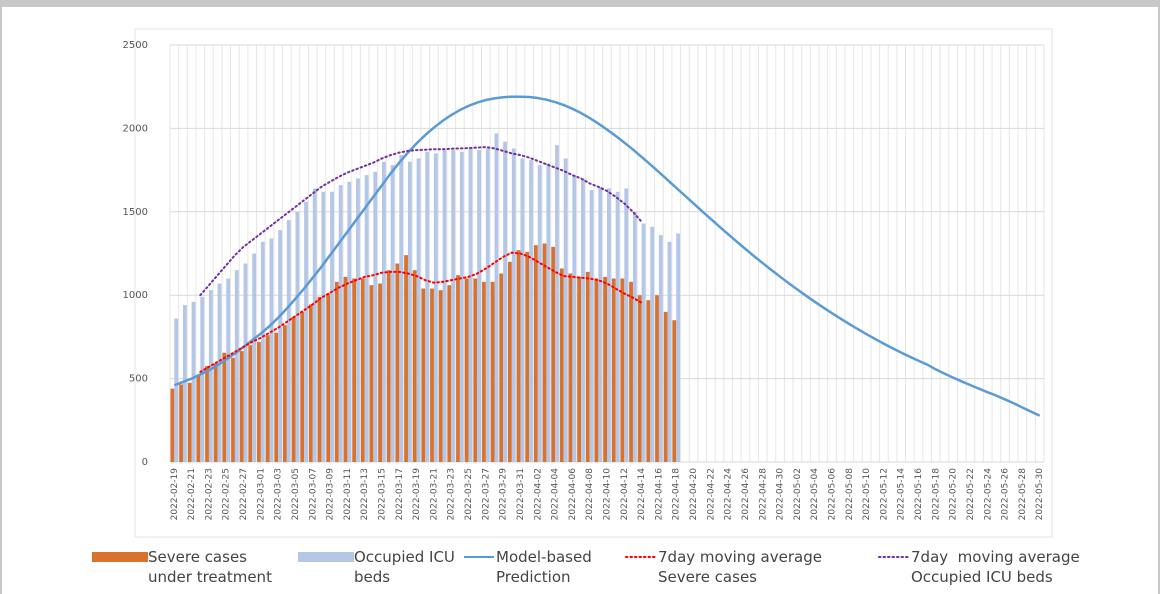 This screenshot has width=1164, height=594. What do you see at coordinates (135, 128) in the screenshot?
I see `y-tick-label: 2000` at bounding box center [135, 128].